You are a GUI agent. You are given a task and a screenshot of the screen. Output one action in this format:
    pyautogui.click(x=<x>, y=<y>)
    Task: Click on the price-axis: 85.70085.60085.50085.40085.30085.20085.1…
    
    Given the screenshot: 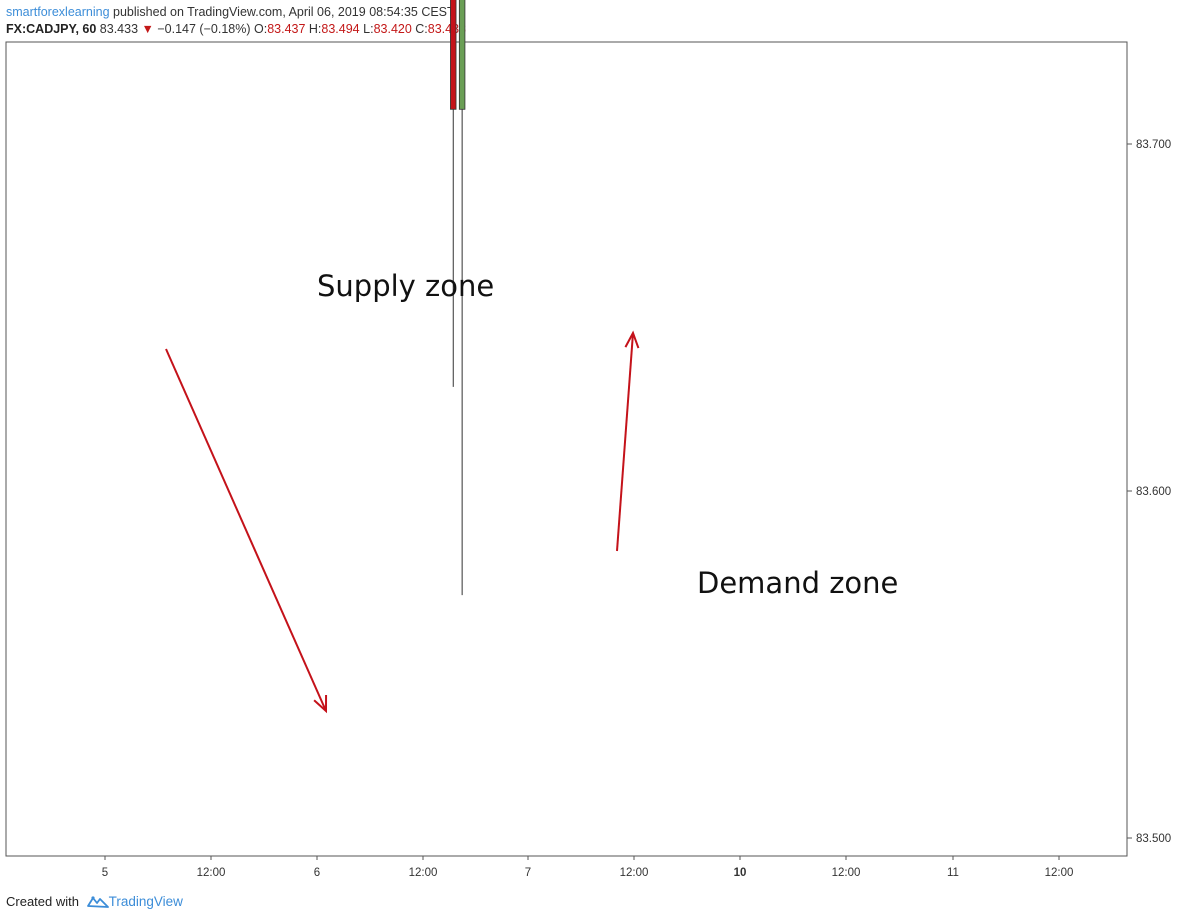 What is the action you would take?
    pyautogui.click(x=1149, y=492)
    